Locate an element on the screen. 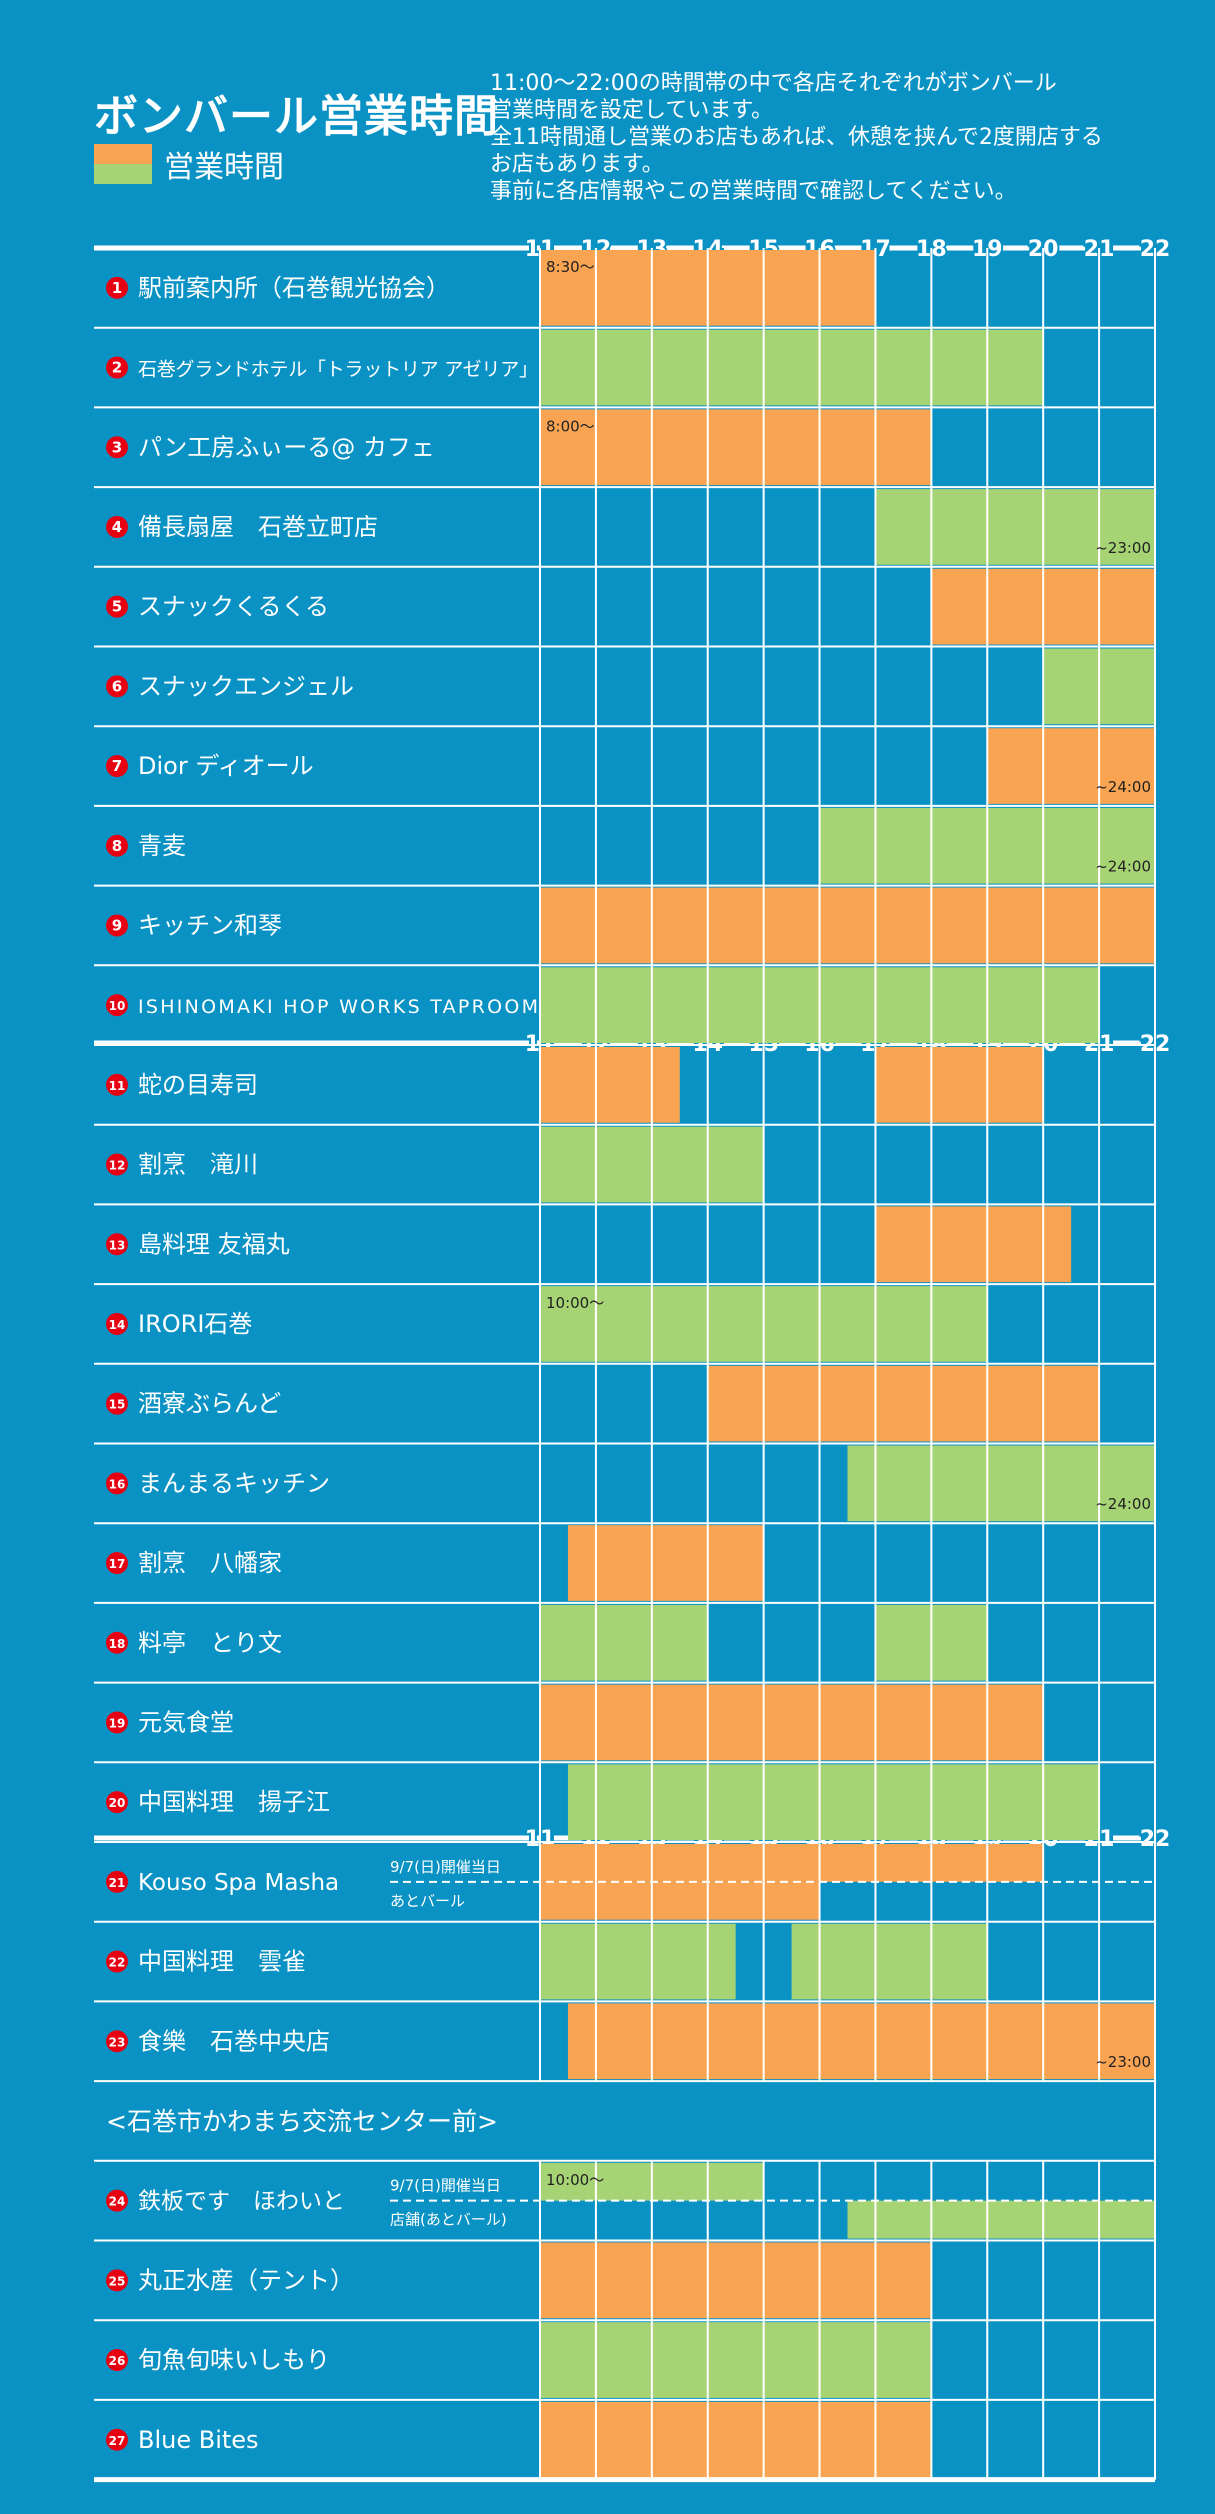 This screenshot has width=1215, height=2514. row-number: 23 is located at coordinates (117, 2042).